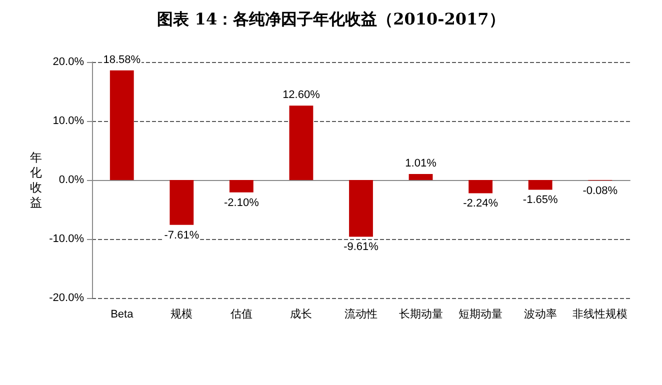 This screenshot has height=385, width=662. Describe the element at coordinates (540, 314) in the screenshot. I see `x-tick-label: 波动率` at that location.